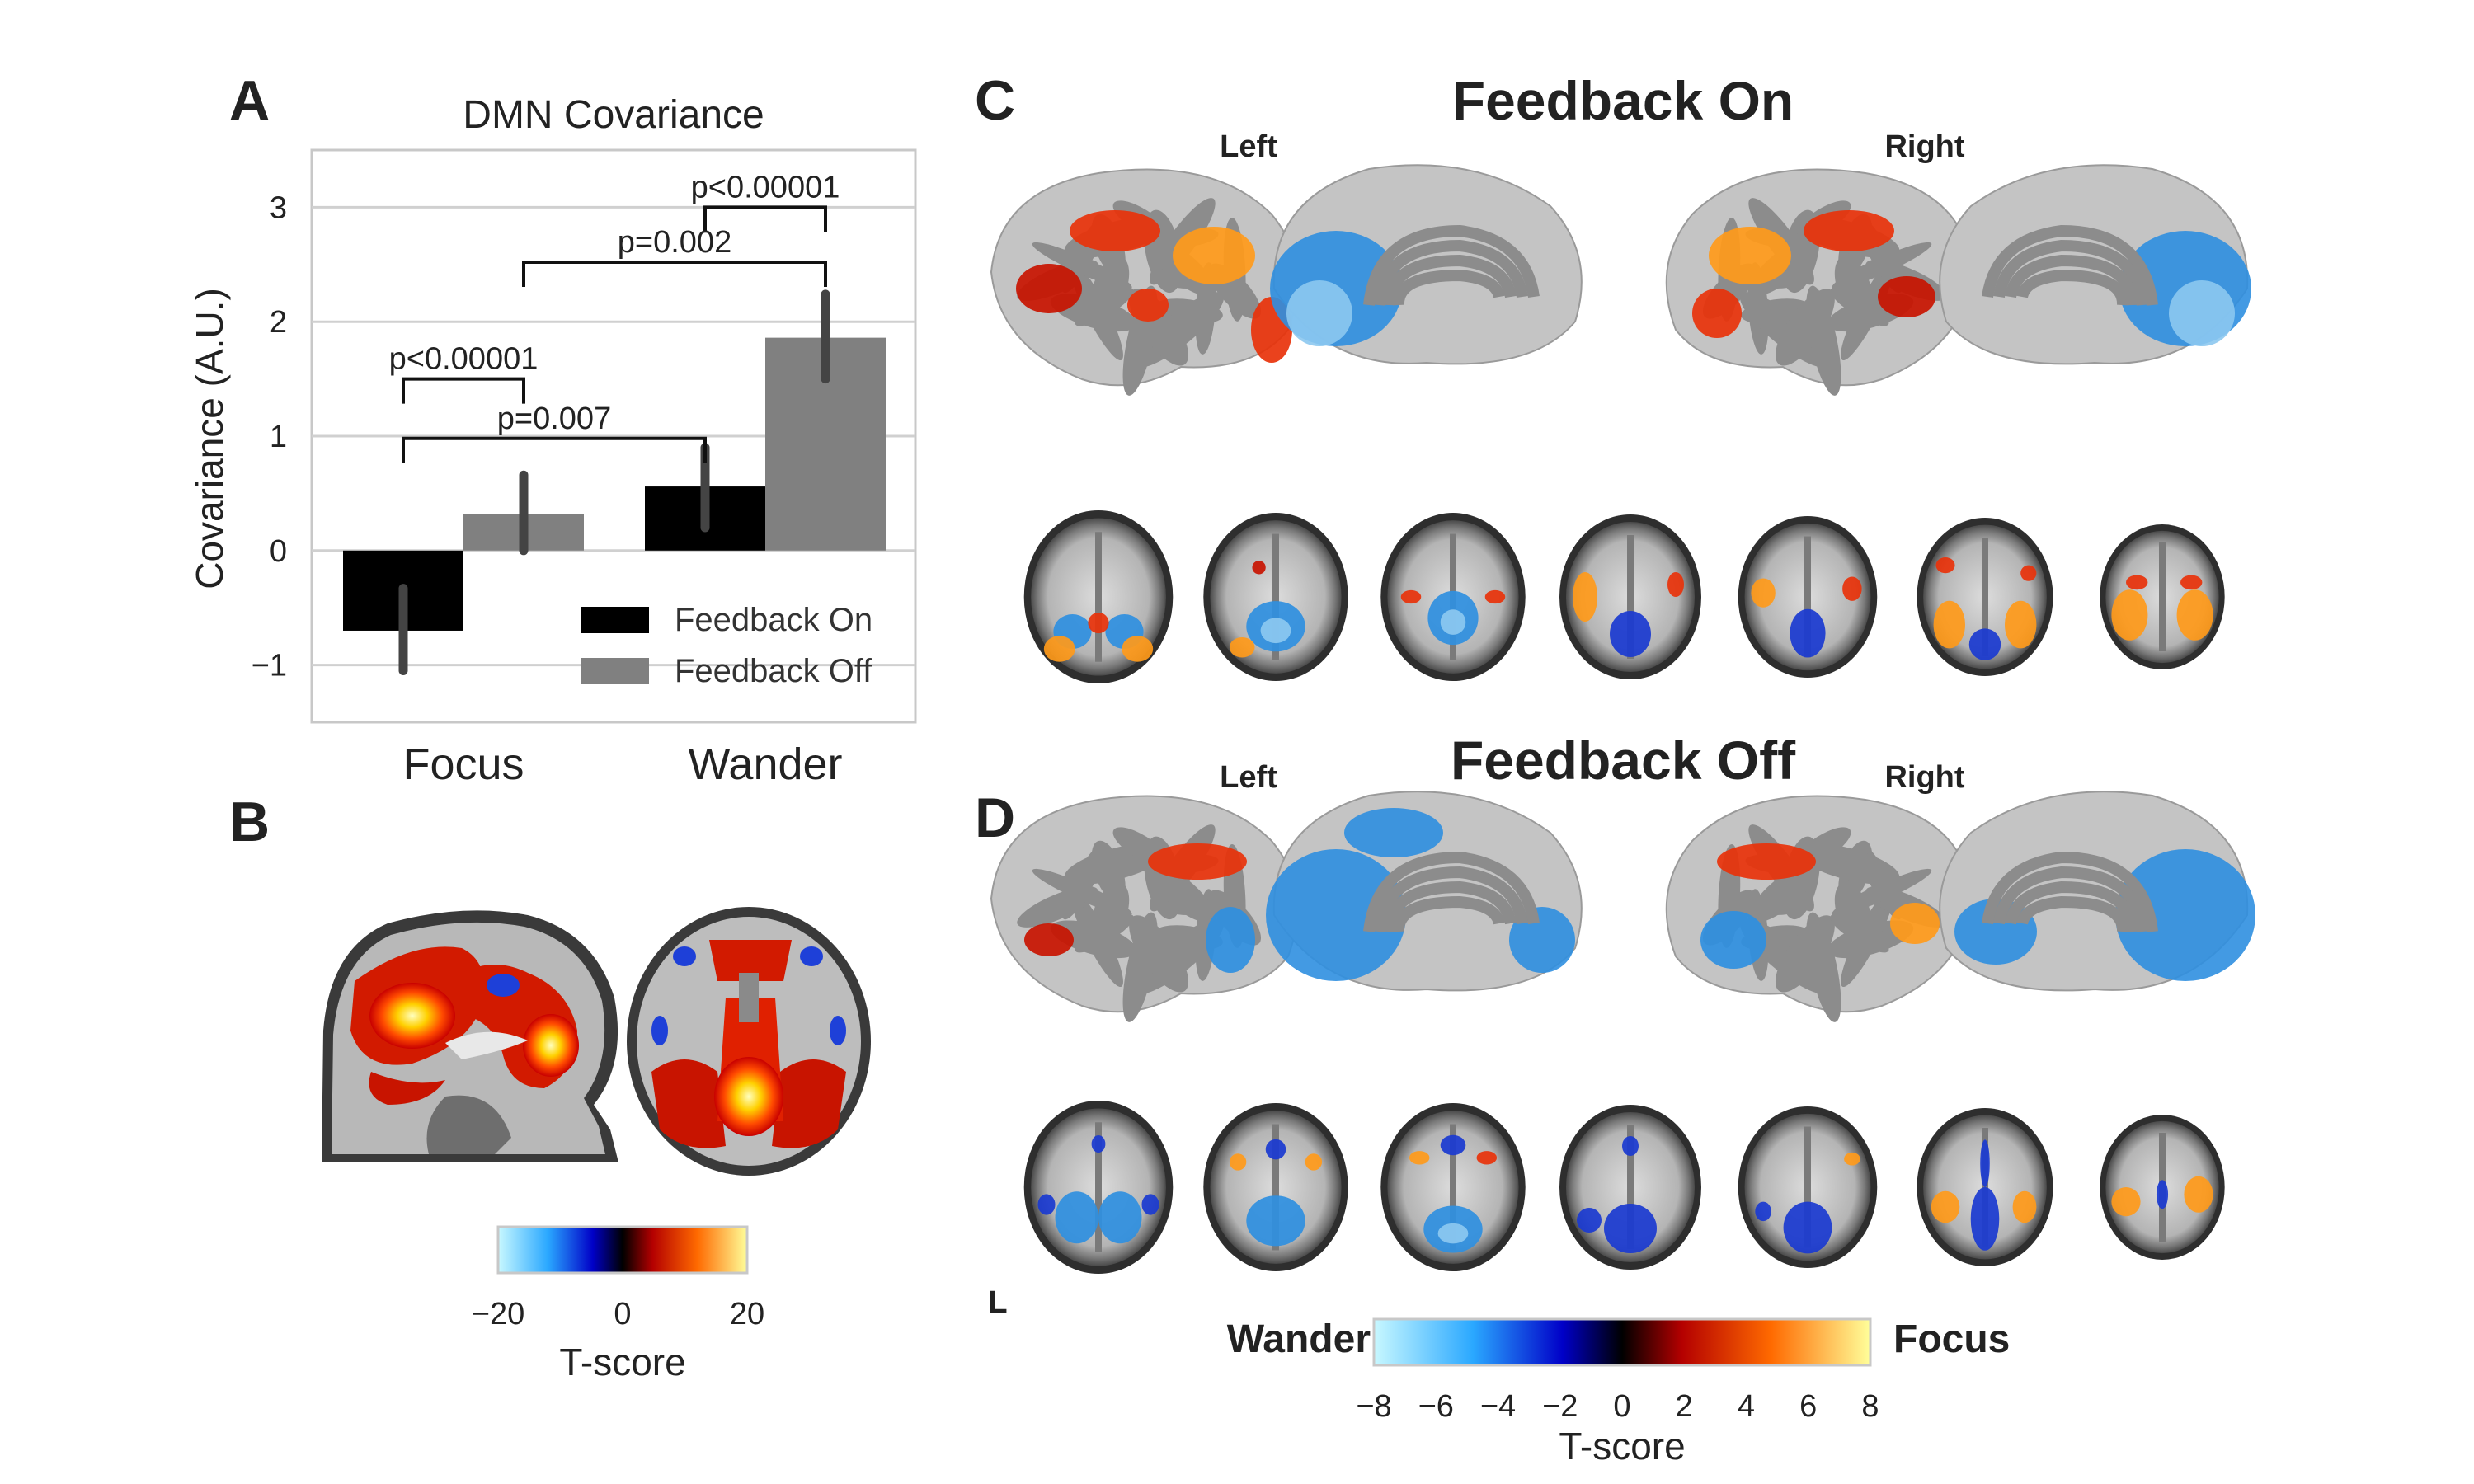 The width and height of the screenshot is (2474, 1484). What do you see at coordinates (1436, 1406) in the screenshot?
I see `colorbar-cd-tick: −6` at bounding box center [1436, 1406].